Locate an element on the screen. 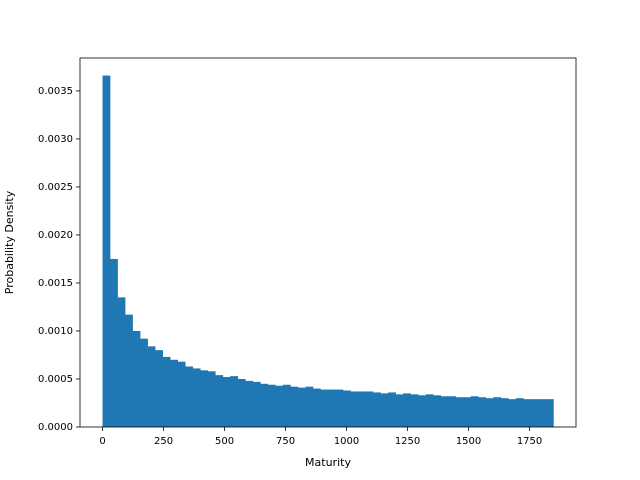  x-tick-label: 500 is located at coordinates (224, 441).